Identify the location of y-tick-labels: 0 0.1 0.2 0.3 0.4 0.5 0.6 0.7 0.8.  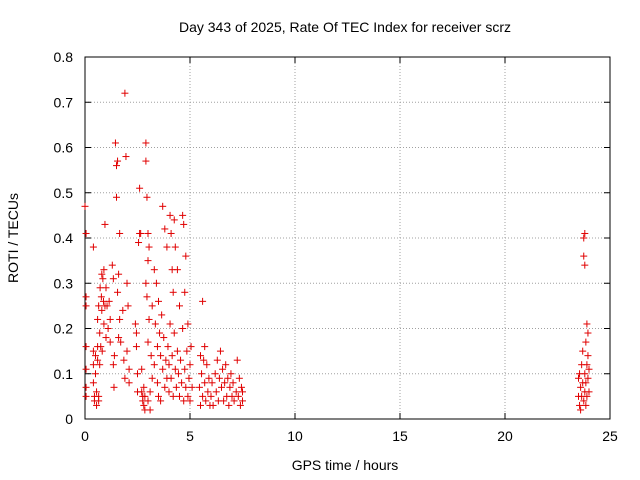
(64, 238).